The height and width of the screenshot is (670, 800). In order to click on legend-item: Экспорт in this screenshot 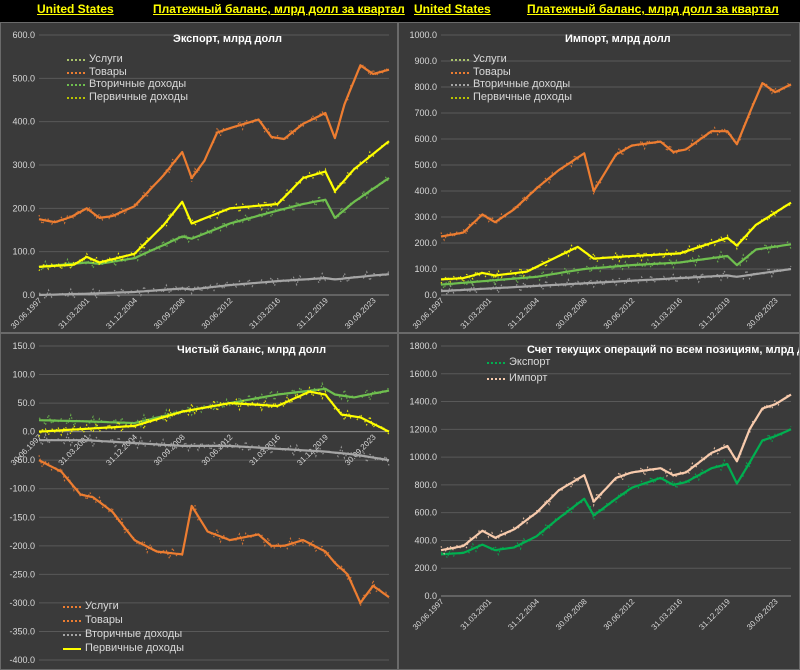, I will do `click(517, 362)`.